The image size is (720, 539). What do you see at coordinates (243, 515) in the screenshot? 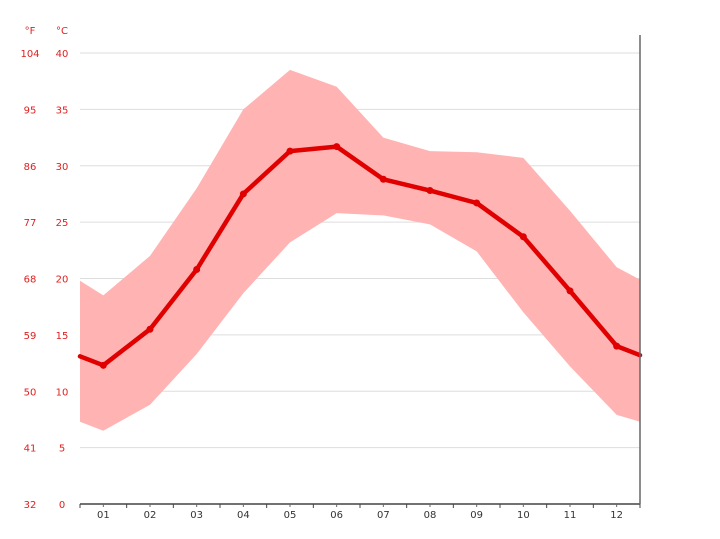
I see `x-tick-label: 04` at bounding box center [243, 515].